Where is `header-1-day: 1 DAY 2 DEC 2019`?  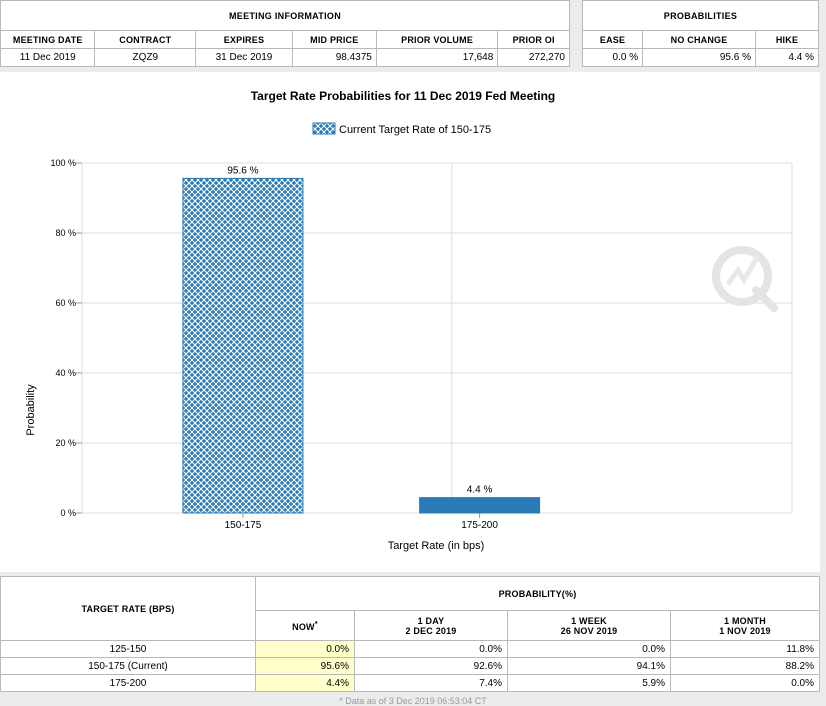 header-1-day: 1 DAY 2 DEC 2019 is located at coordinates (431, 625).